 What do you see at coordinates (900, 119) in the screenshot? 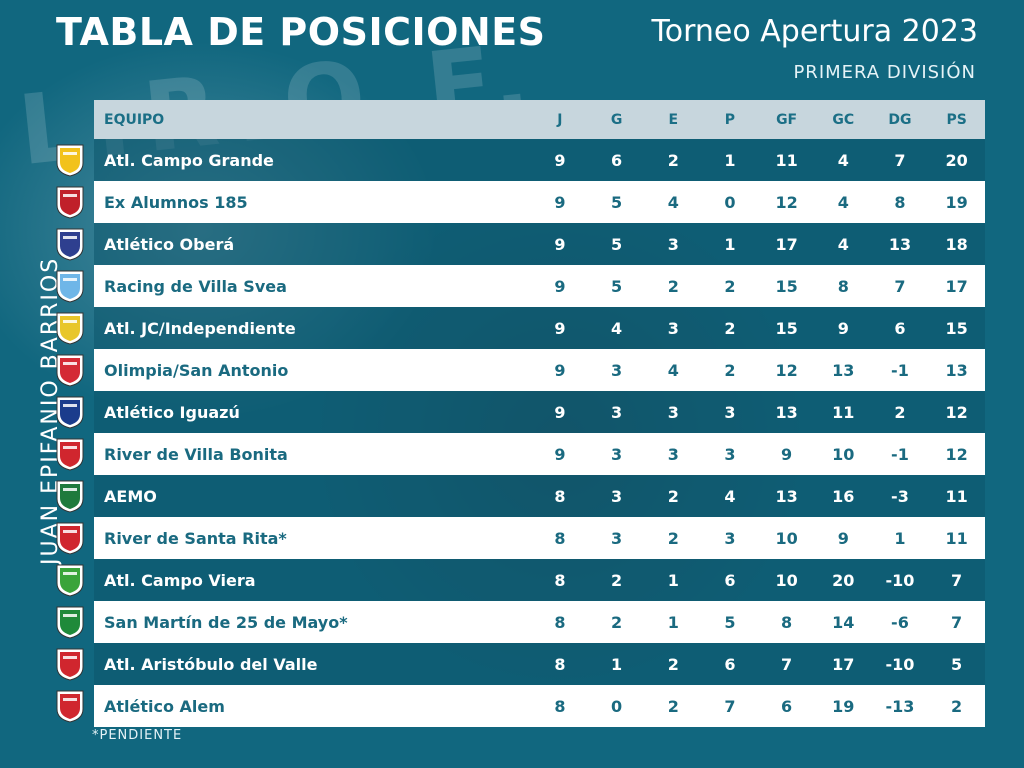
I see `column-header-dg: DG` at bounding box center [900, 119].